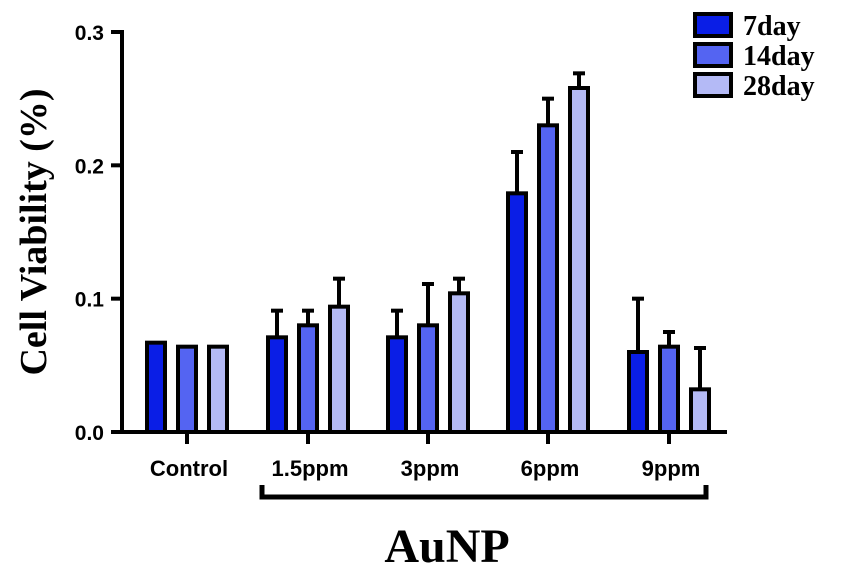  I want to click on bar-7day-3ppm, so click(397, 385).